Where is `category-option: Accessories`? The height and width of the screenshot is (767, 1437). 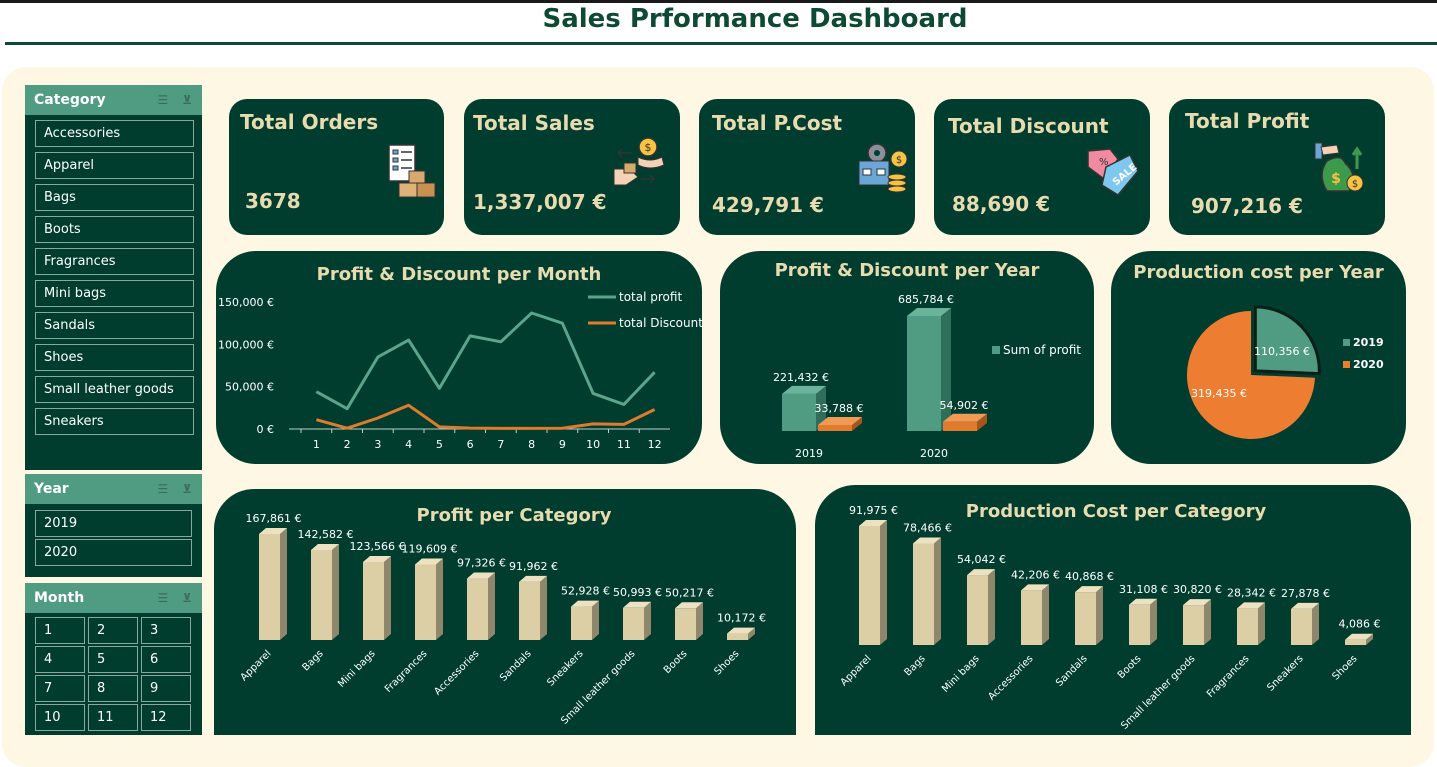 category-option: Accessories is located at coordinates (114, 133).